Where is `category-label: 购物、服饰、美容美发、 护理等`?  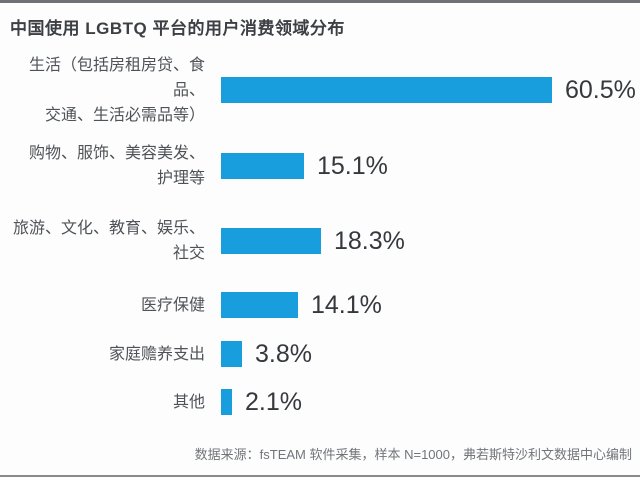
category-label: 购物、服饰、美容美发、 护理等 is located at coordinates (102, 166).